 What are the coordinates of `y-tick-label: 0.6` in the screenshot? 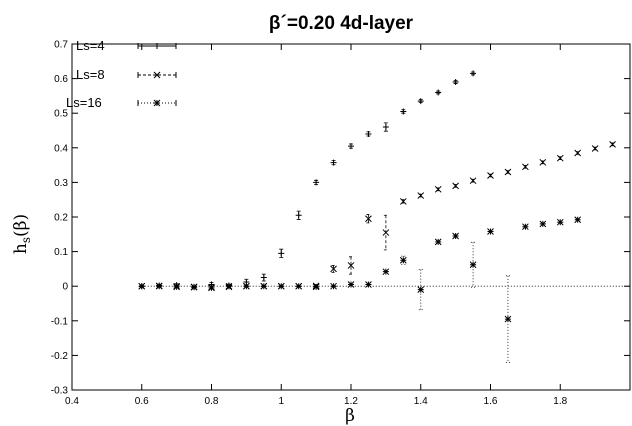 It's located at (61, 79).